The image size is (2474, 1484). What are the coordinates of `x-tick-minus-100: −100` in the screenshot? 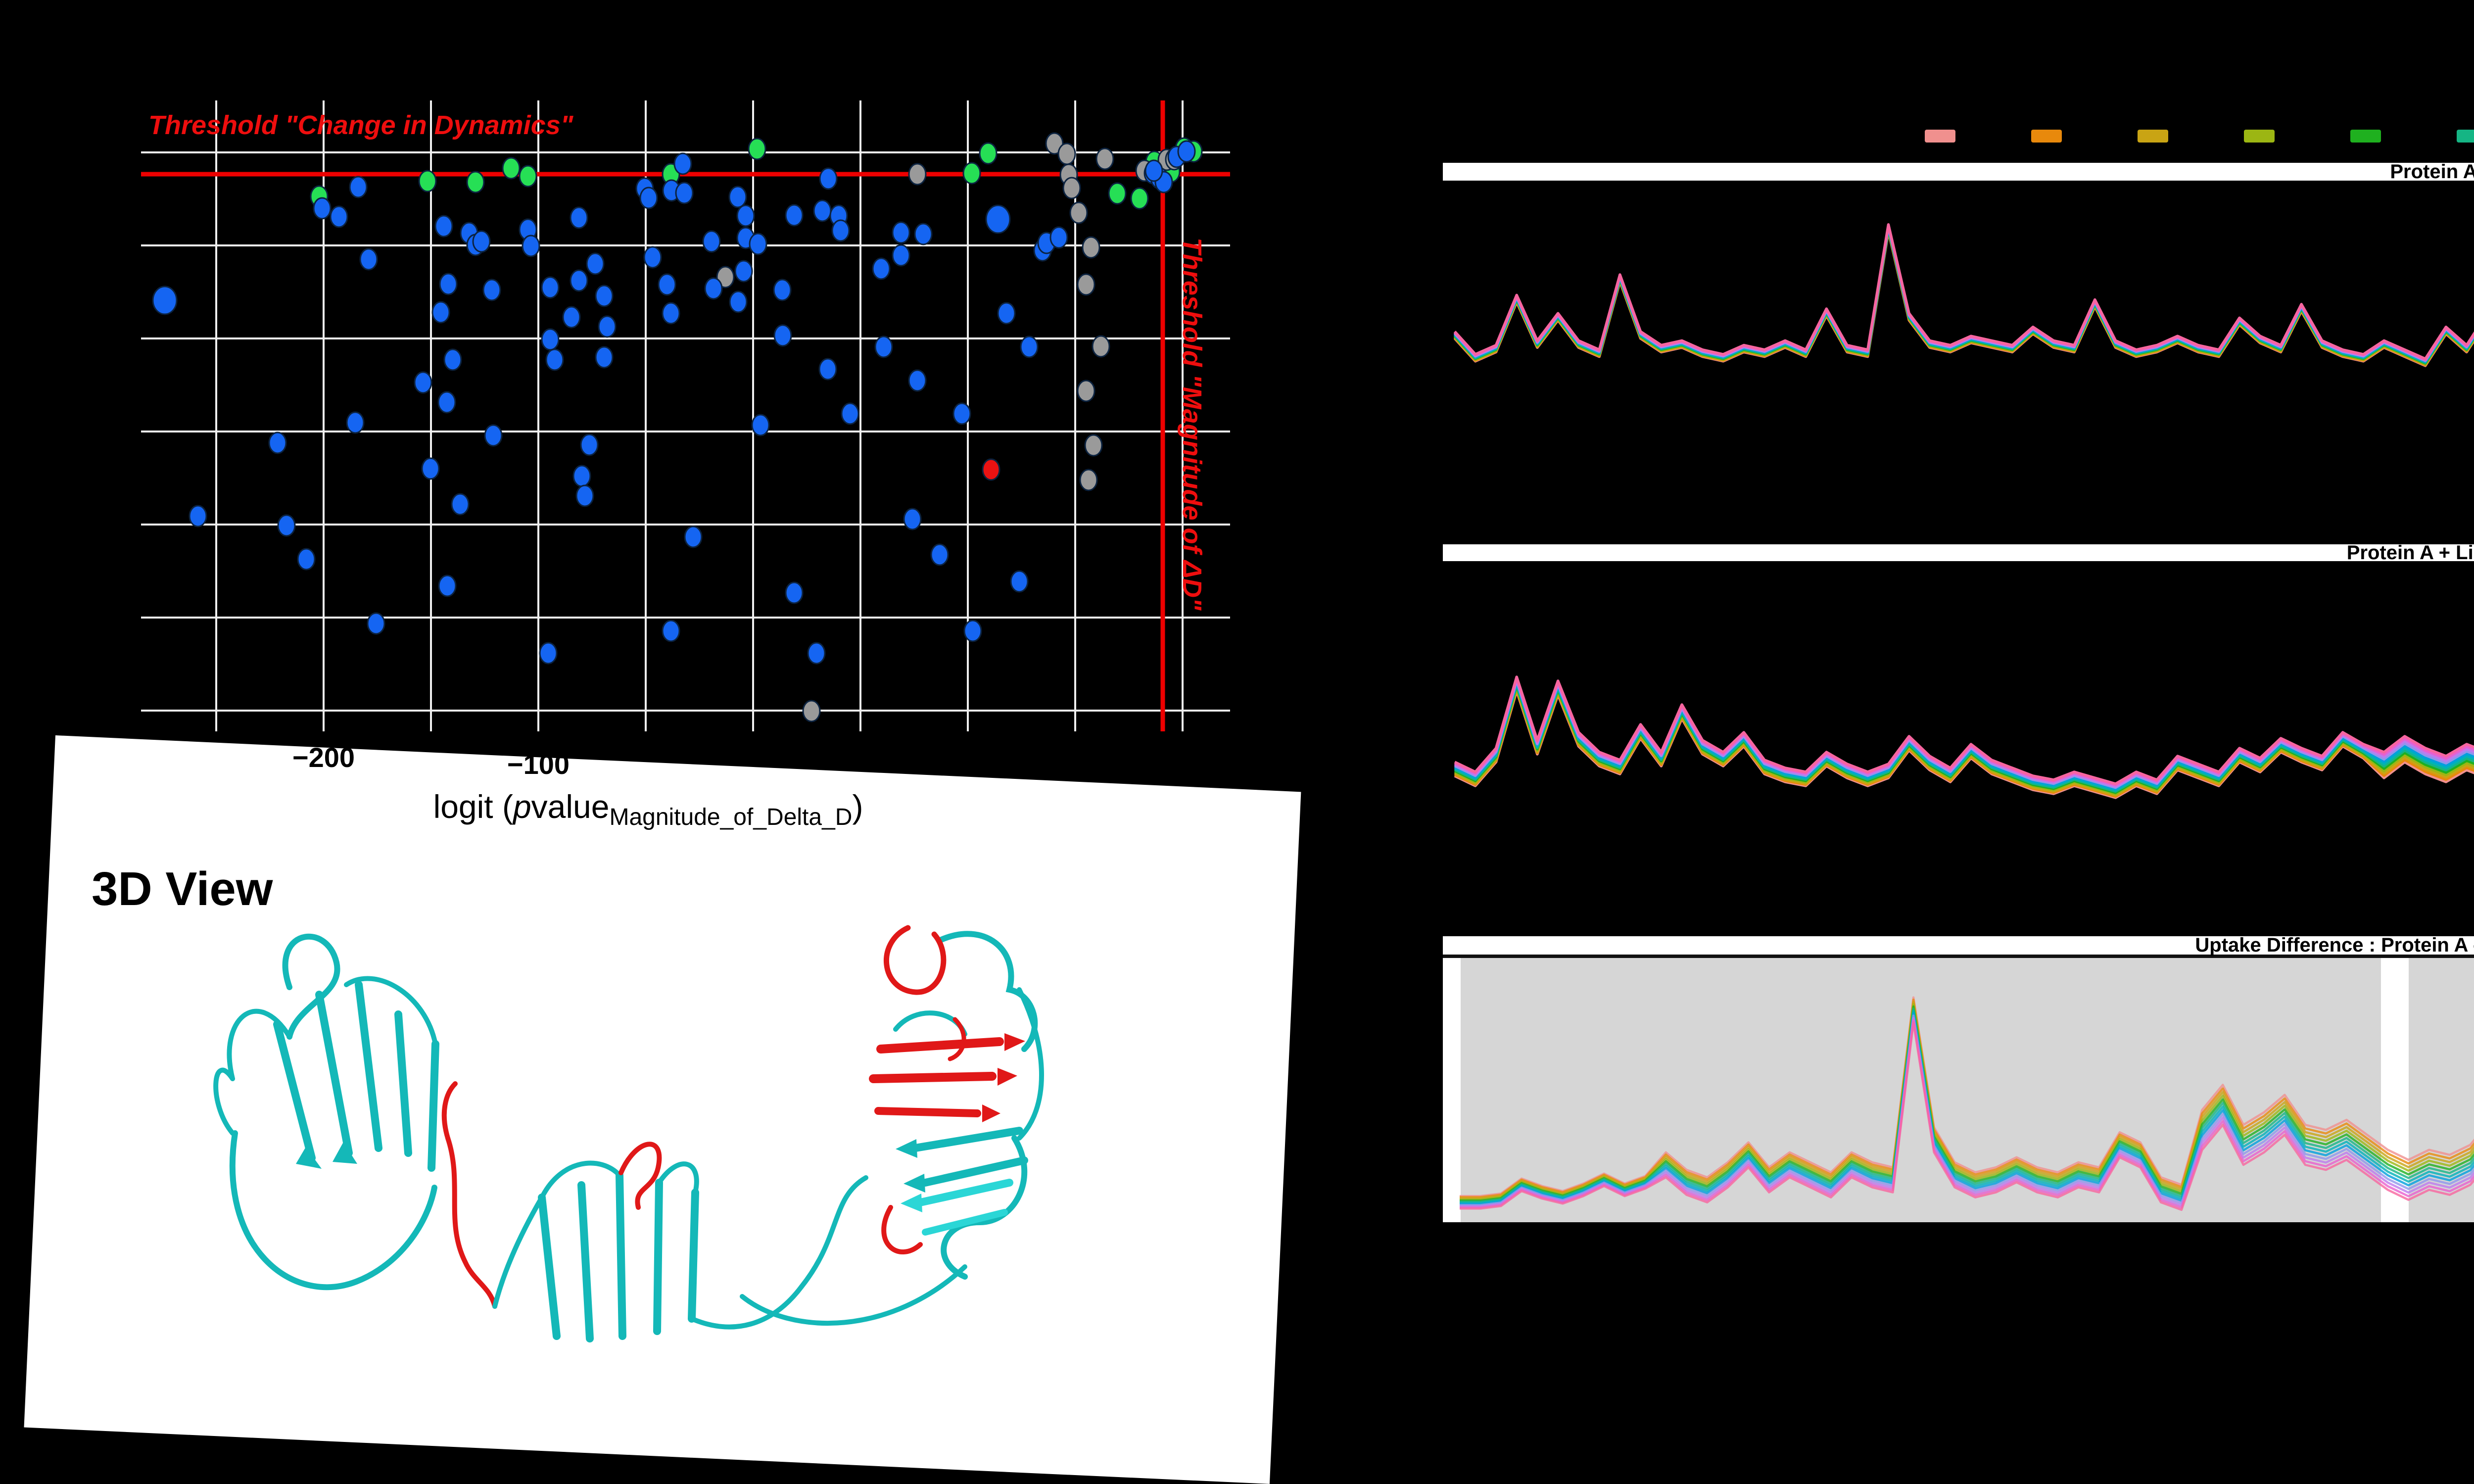 It's located at (538, 764).